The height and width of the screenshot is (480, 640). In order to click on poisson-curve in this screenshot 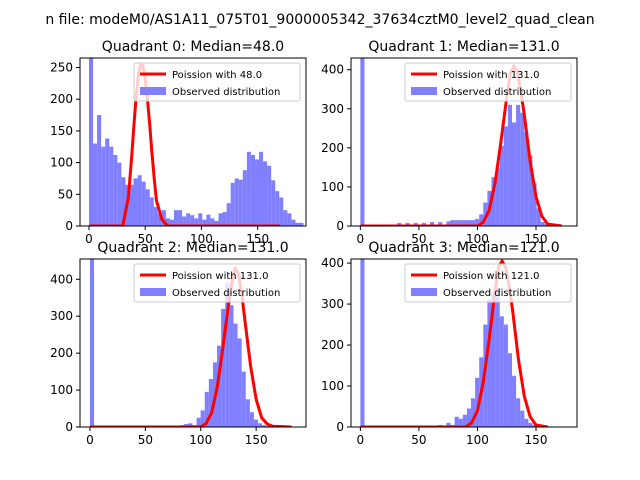, I will do `click(454, 343)`.